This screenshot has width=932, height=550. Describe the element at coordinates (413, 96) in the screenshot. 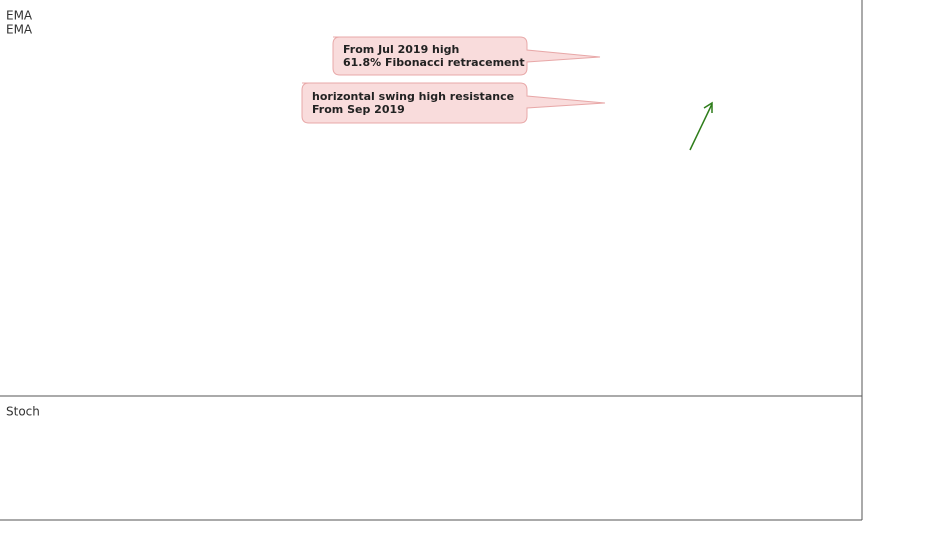

I see `annotation-text: horizontal swing high resistance` at that location.